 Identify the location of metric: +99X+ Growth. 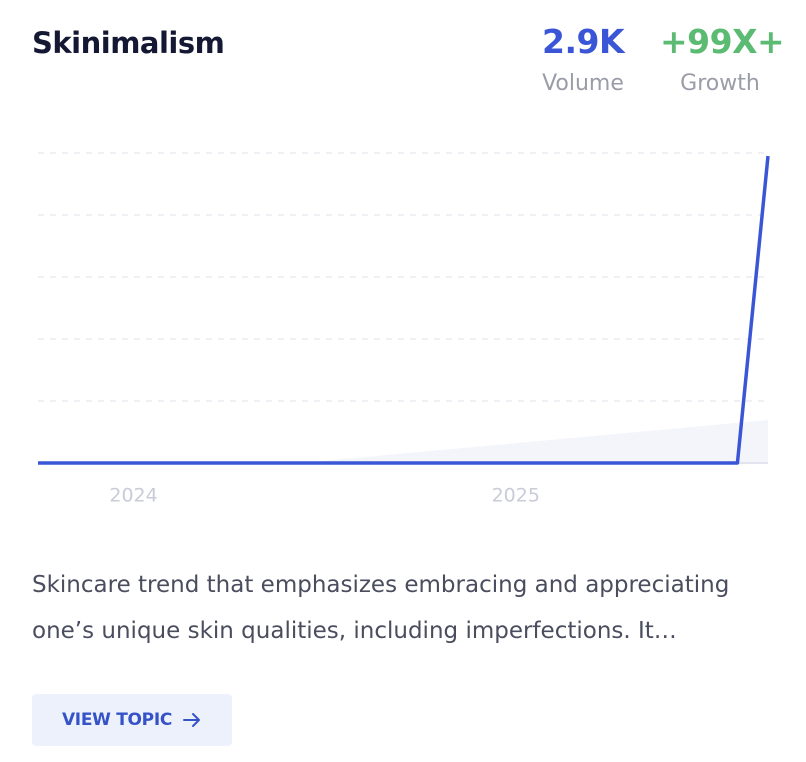
(722, 59).